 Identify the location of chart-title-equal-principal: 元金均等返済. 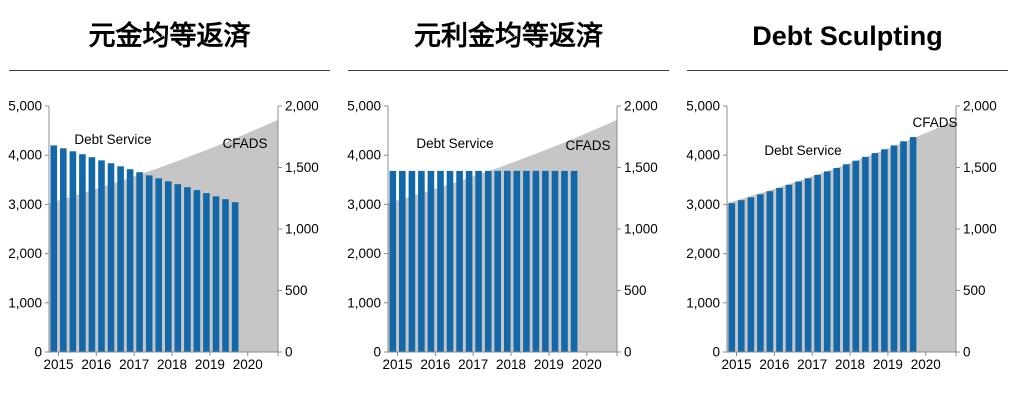
(169, 36).